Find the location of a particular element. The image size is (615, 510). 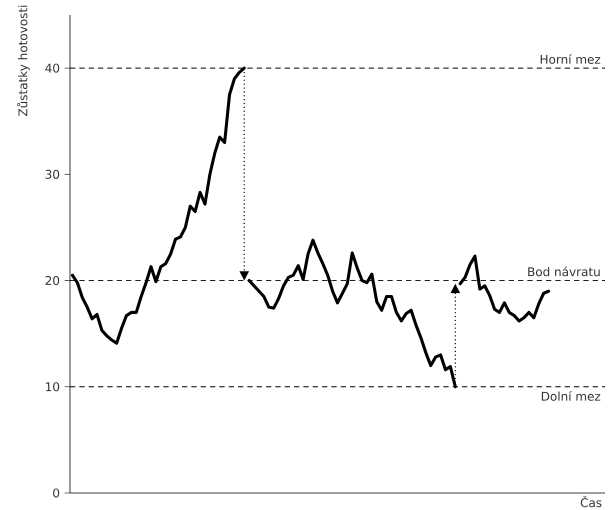

y-tick-label: 30 is located at coordinates (53, 174).